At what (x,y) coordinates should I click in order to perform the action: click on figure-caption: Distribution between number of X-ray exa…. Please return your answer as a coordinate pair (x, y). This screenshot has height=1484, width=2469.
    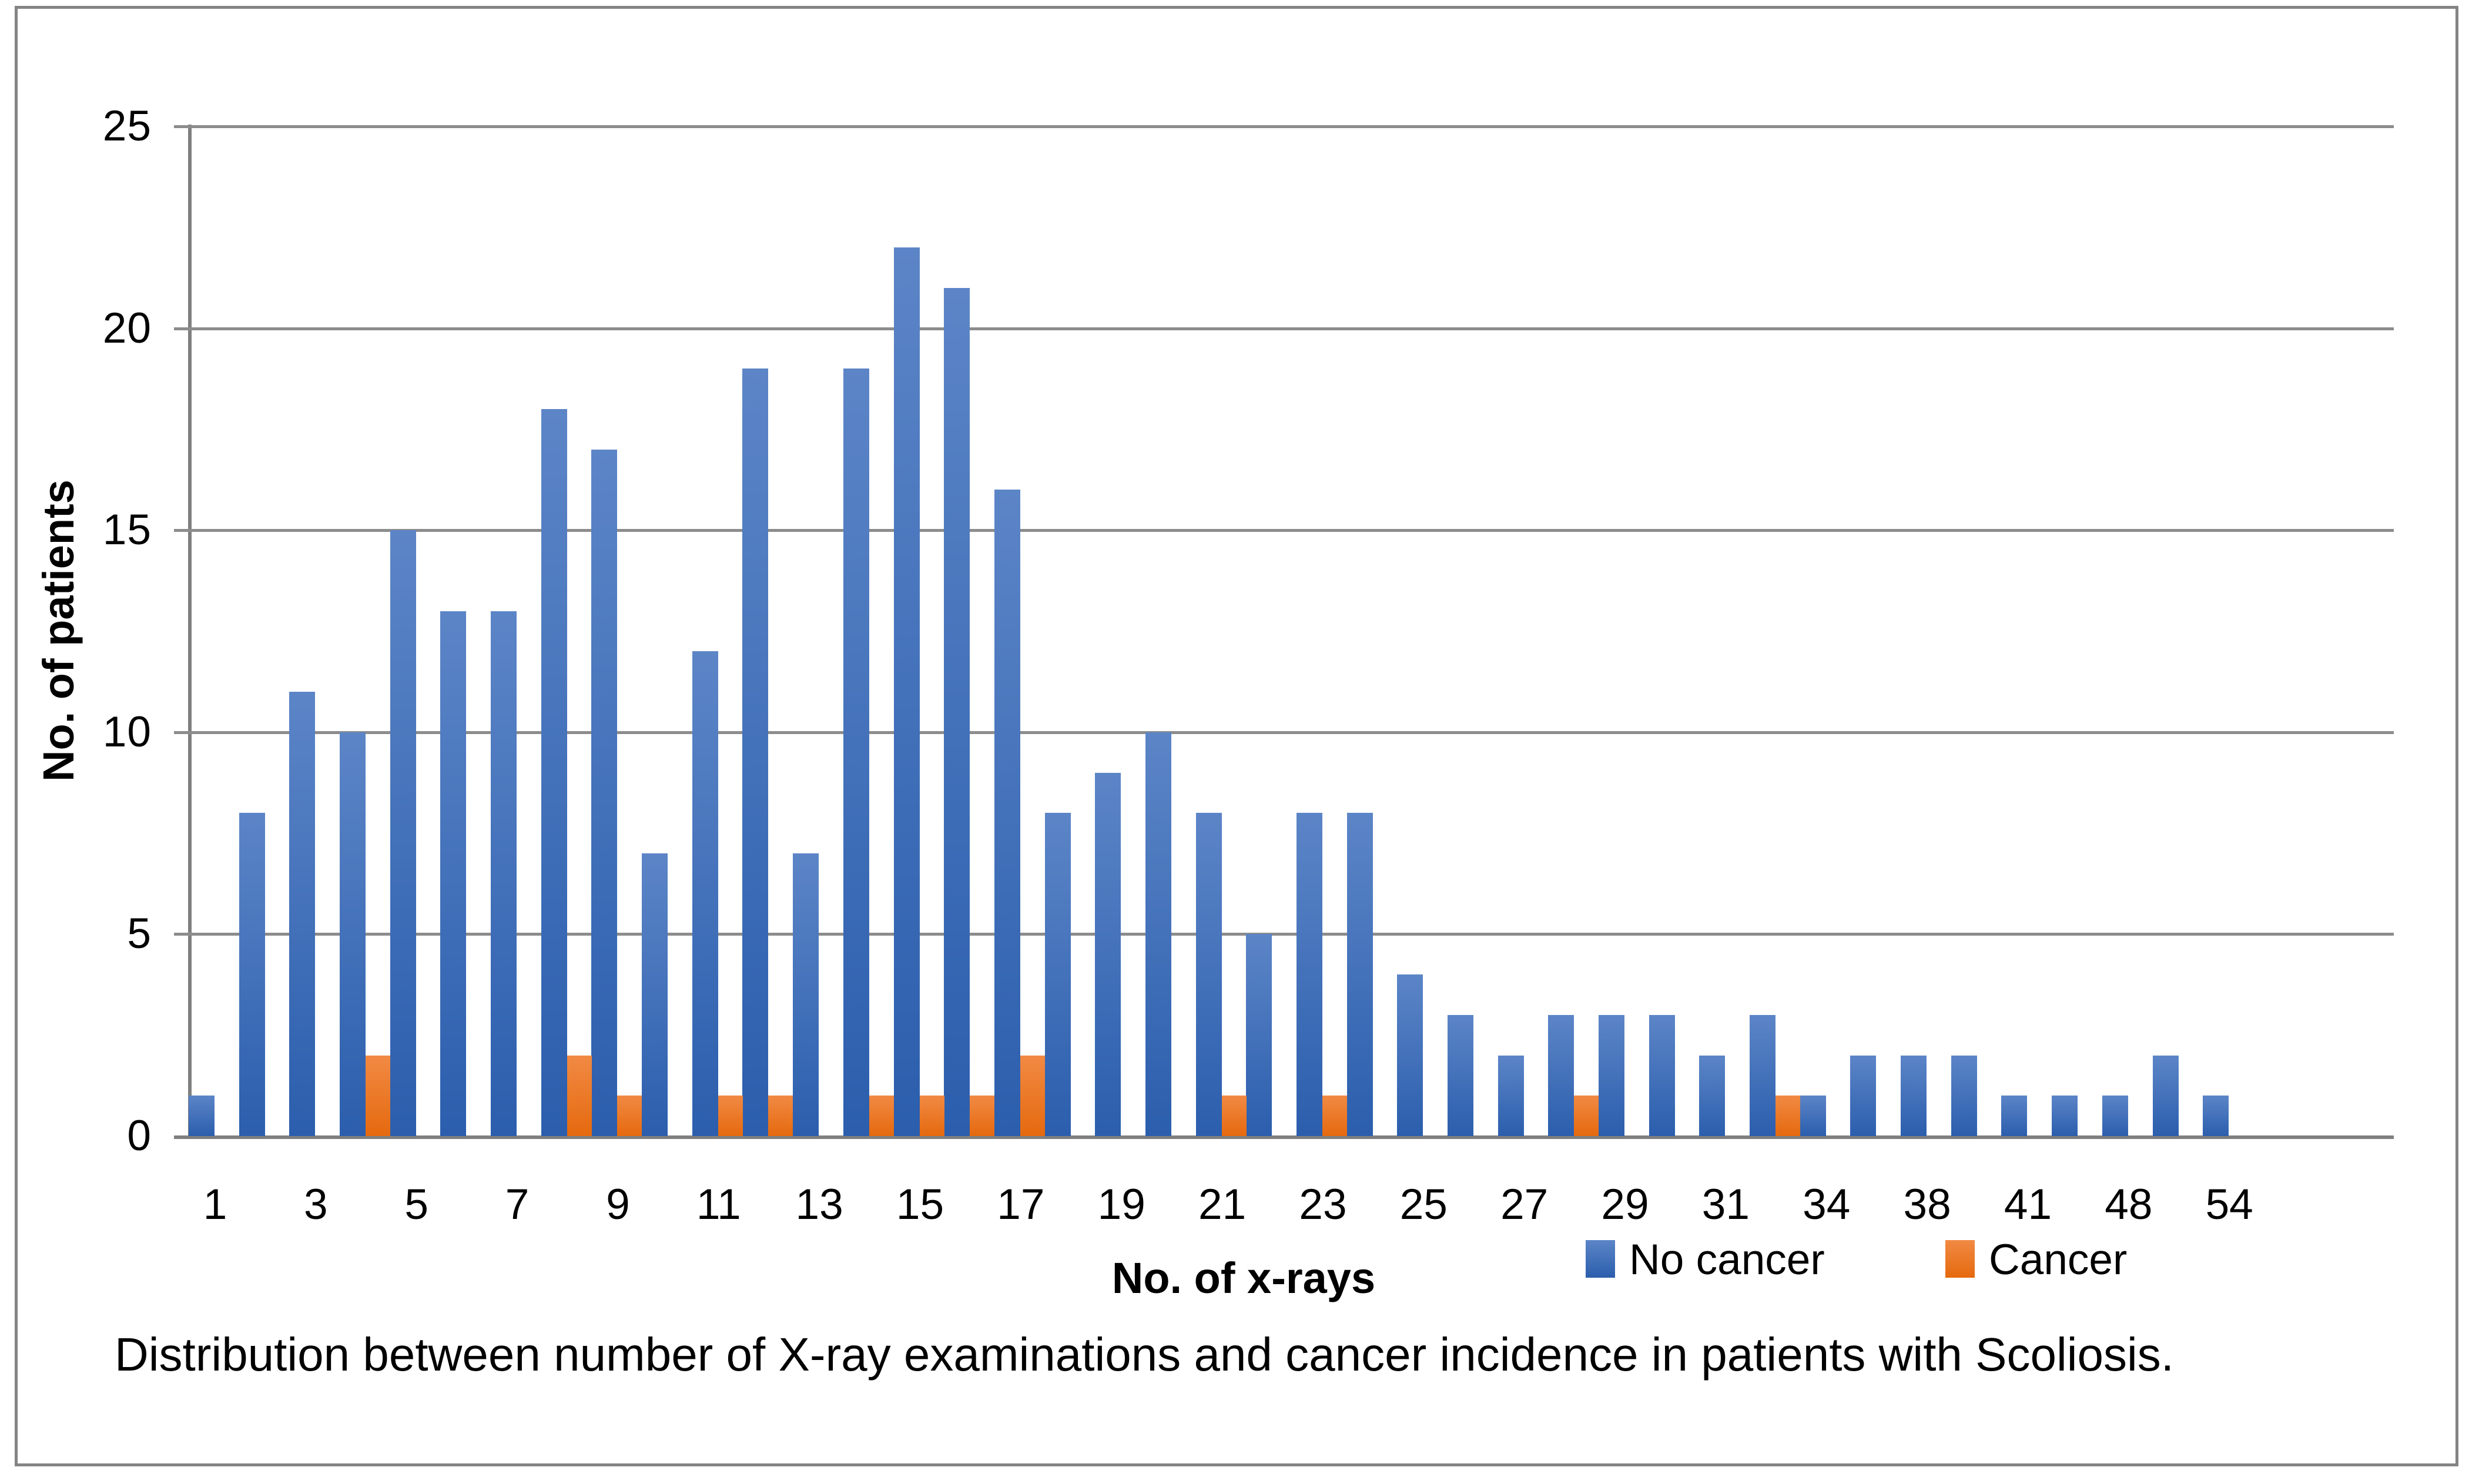
    Looking at the image, I should click on (1145, 1354).